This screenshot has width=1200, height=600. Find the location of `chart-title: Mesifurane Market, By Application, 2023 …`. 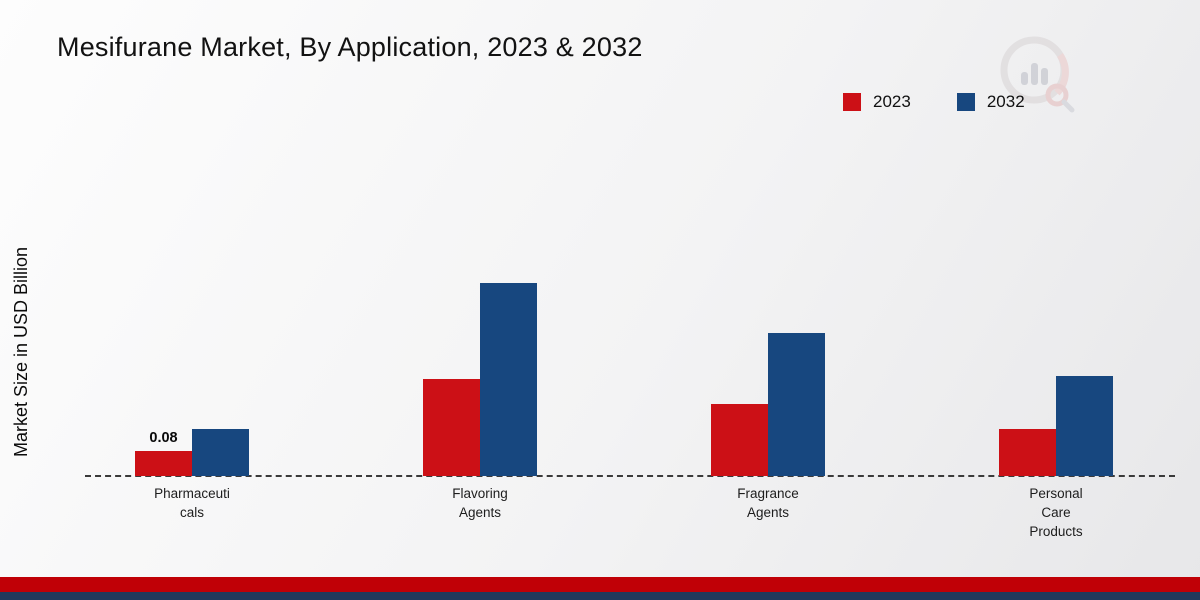

chart-title: Mesifurane Market, By Application, 2023 … is located at coordinates (350, 47).